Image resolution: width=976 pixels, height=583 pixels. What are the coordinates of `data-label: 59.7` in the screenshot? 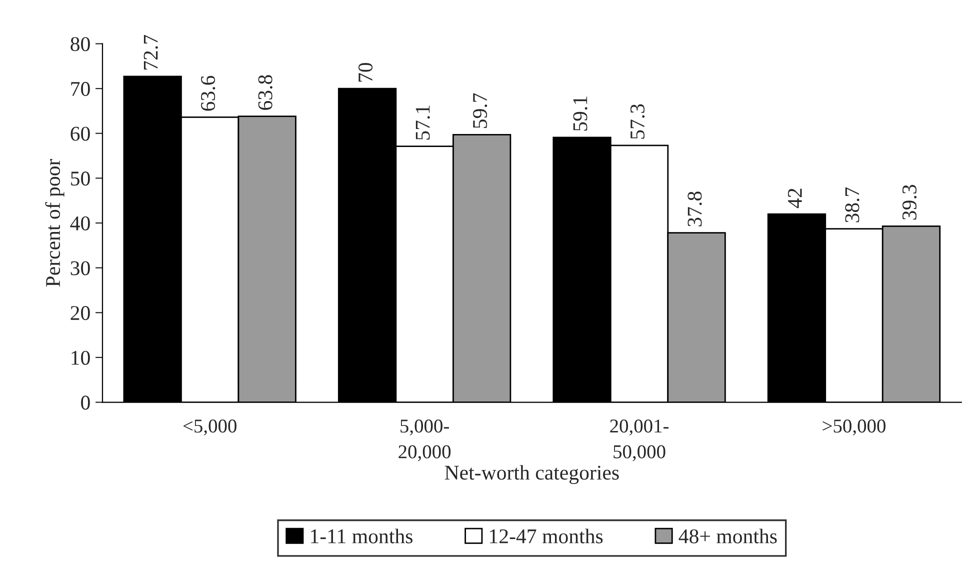 It's located at (480, 110).